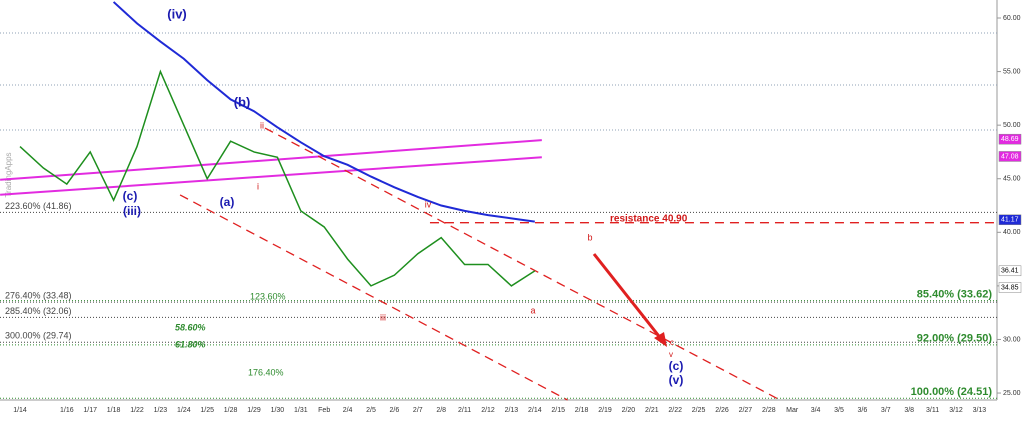  I want to click on wave-label: (a), so click(227, 202).